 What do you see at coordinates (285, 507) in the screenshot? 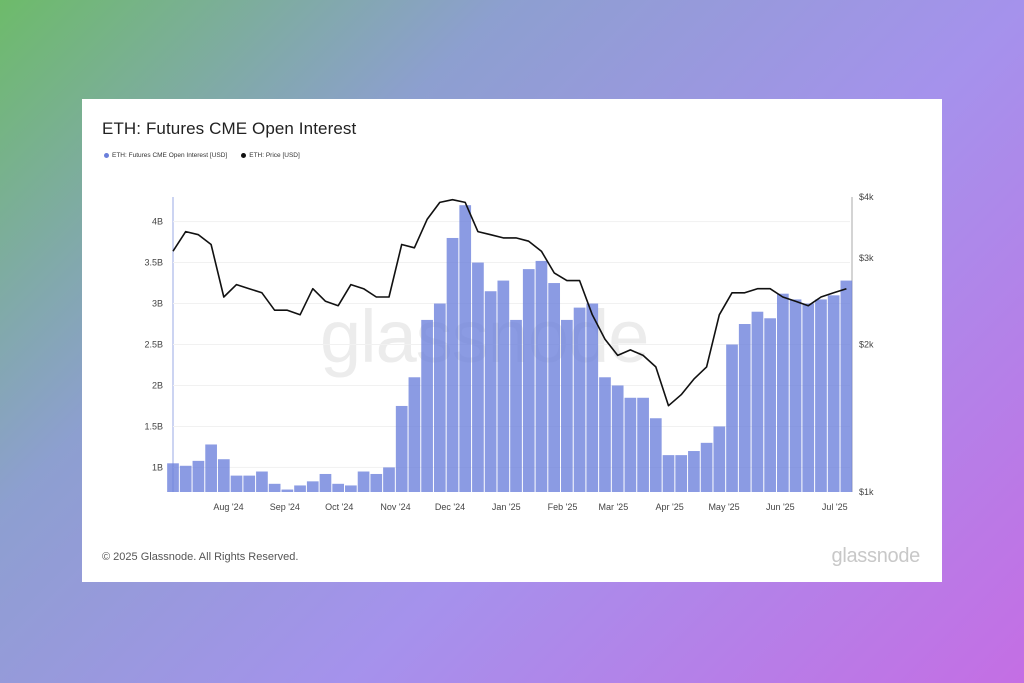
I see `x-tick-label: Sep '24` at bounding box center [285, 507].